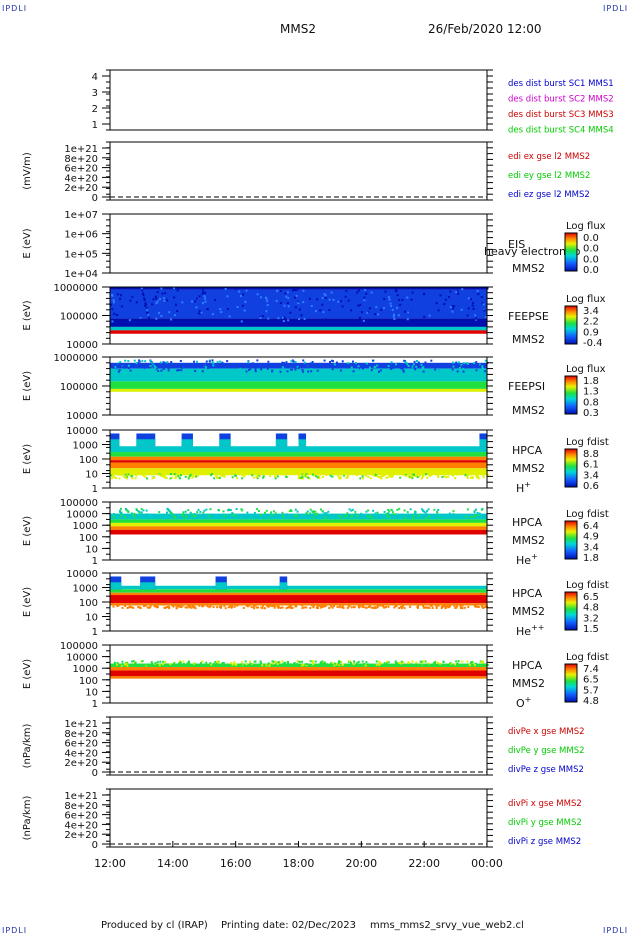 The image size is (630, 935). I want to click on instrument-name: HPCA, so click(527, 522).